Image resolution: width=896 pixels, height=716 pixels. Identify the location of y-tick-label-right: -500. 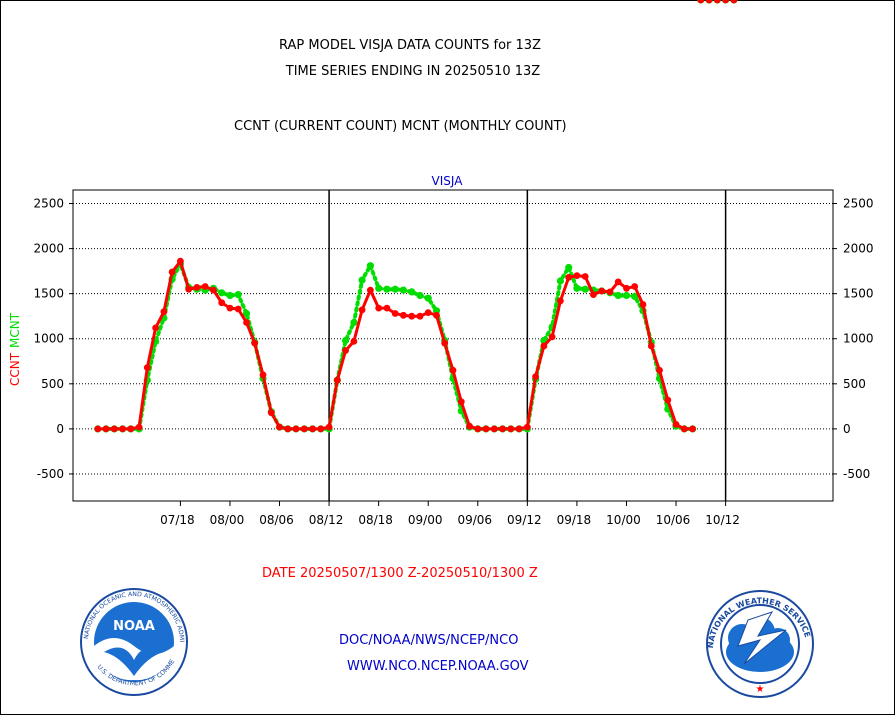
(856, 474).